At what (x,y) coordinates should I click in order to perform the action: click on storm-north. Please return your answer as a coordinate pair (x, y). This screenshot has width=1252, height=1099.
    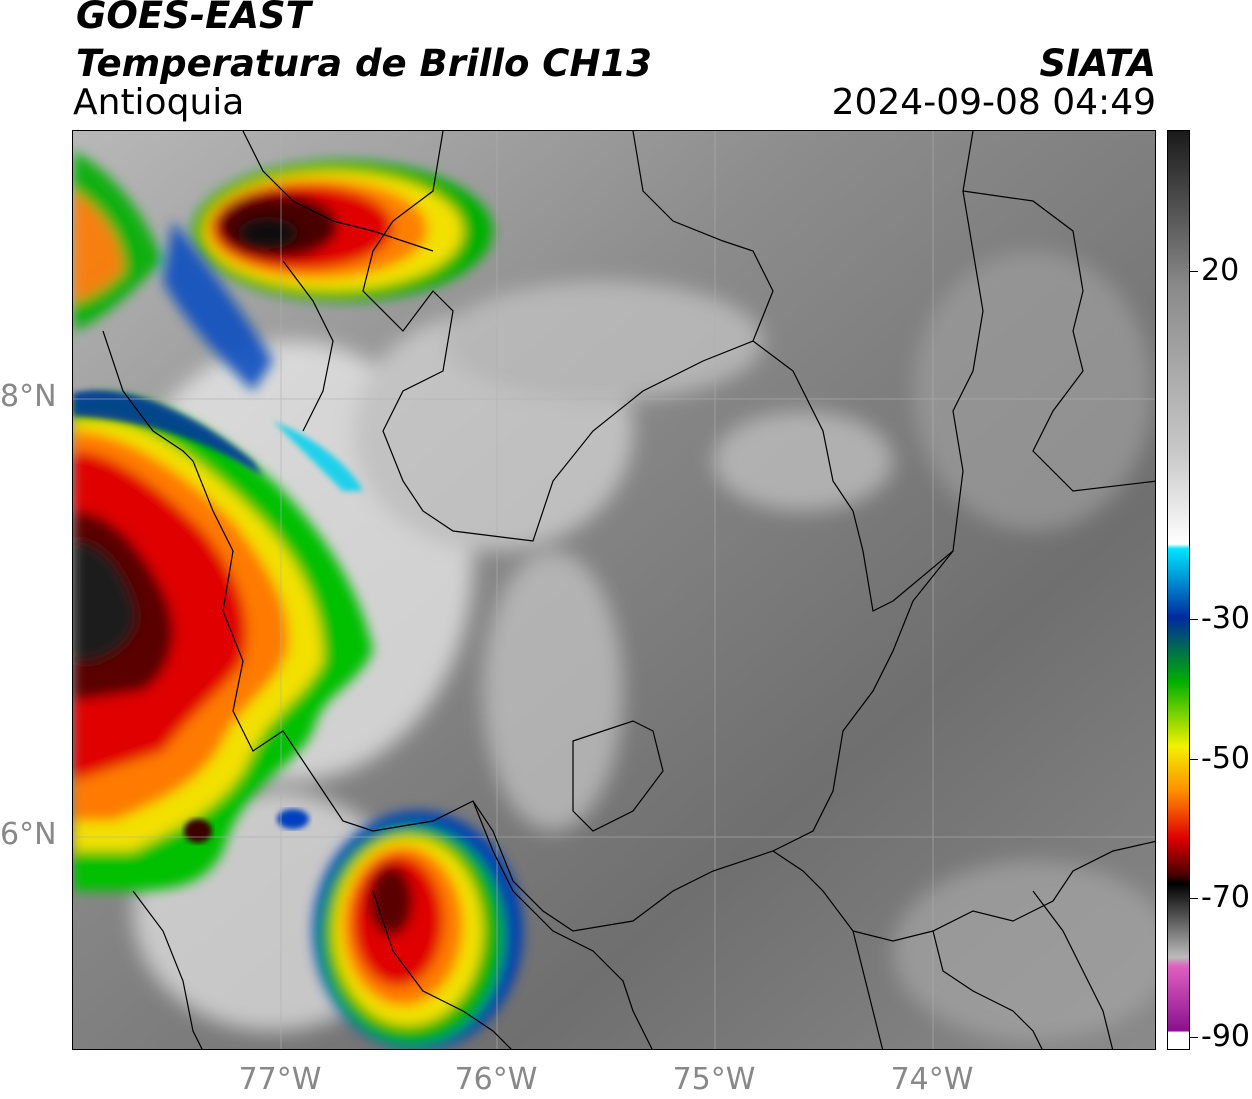
    Looking at the image, I should click on (343, 231).